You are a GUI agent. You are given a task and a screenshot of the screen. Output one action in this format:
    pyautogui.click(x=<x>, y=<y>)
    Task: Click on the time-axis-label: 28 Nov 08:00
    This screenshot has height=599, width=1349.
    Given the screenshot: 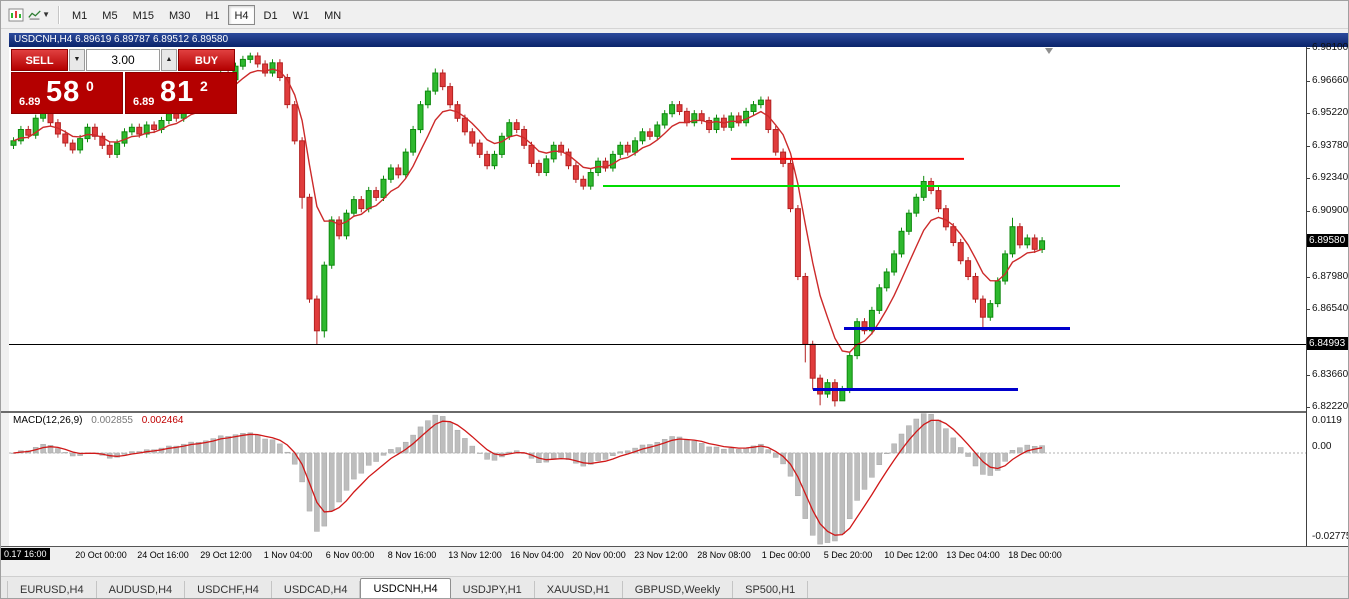 What is the action you would take?
    pyautogui.click(x=724, y=555)
    